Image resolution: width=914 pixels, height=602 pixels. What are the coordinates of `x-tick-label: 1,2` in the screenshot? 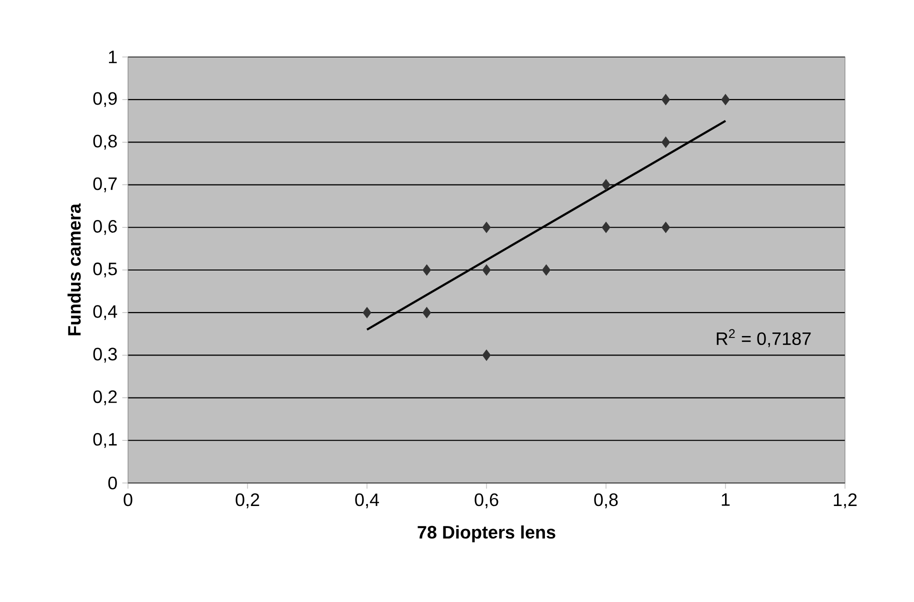 It's located at (845, 500).